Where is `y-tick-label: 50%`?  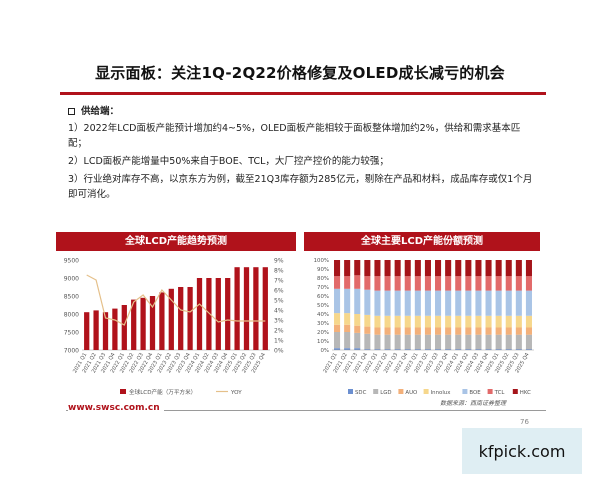 y-tick-label: 50% is located at coordinates (323, 306).